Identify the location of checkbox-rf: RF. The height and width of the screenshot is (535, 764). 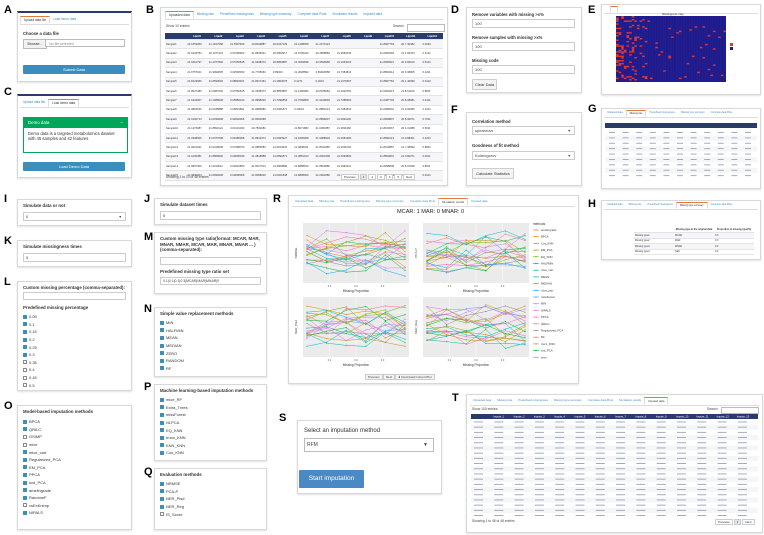
(172, 369).